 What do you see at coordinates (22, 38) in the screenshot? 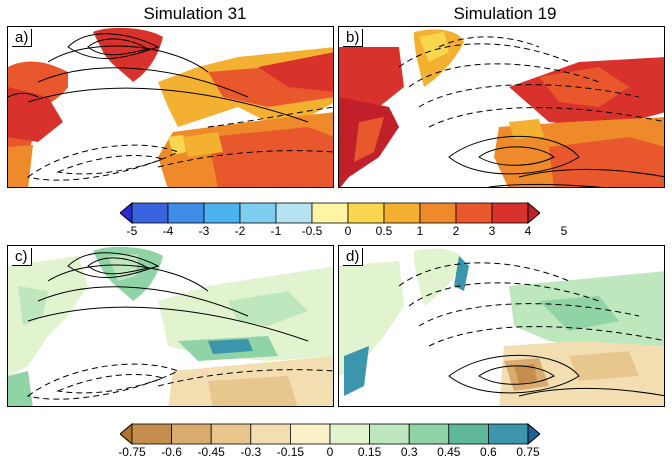
I see `panel-a-label: a)` at bounding box center [22, 38].